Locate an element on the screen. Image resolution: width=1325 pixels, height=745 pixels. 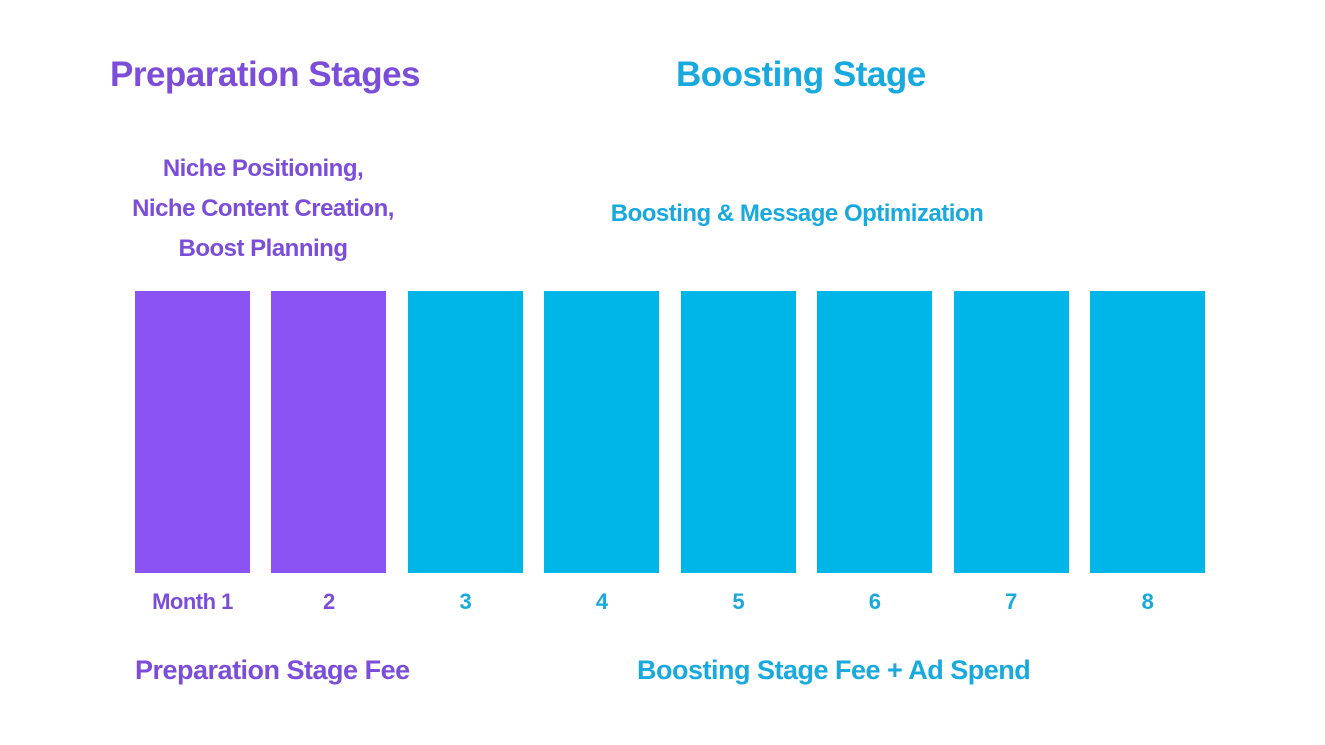
preparation-stages-title: Preparation Stages is located at coordinates (265, 74).